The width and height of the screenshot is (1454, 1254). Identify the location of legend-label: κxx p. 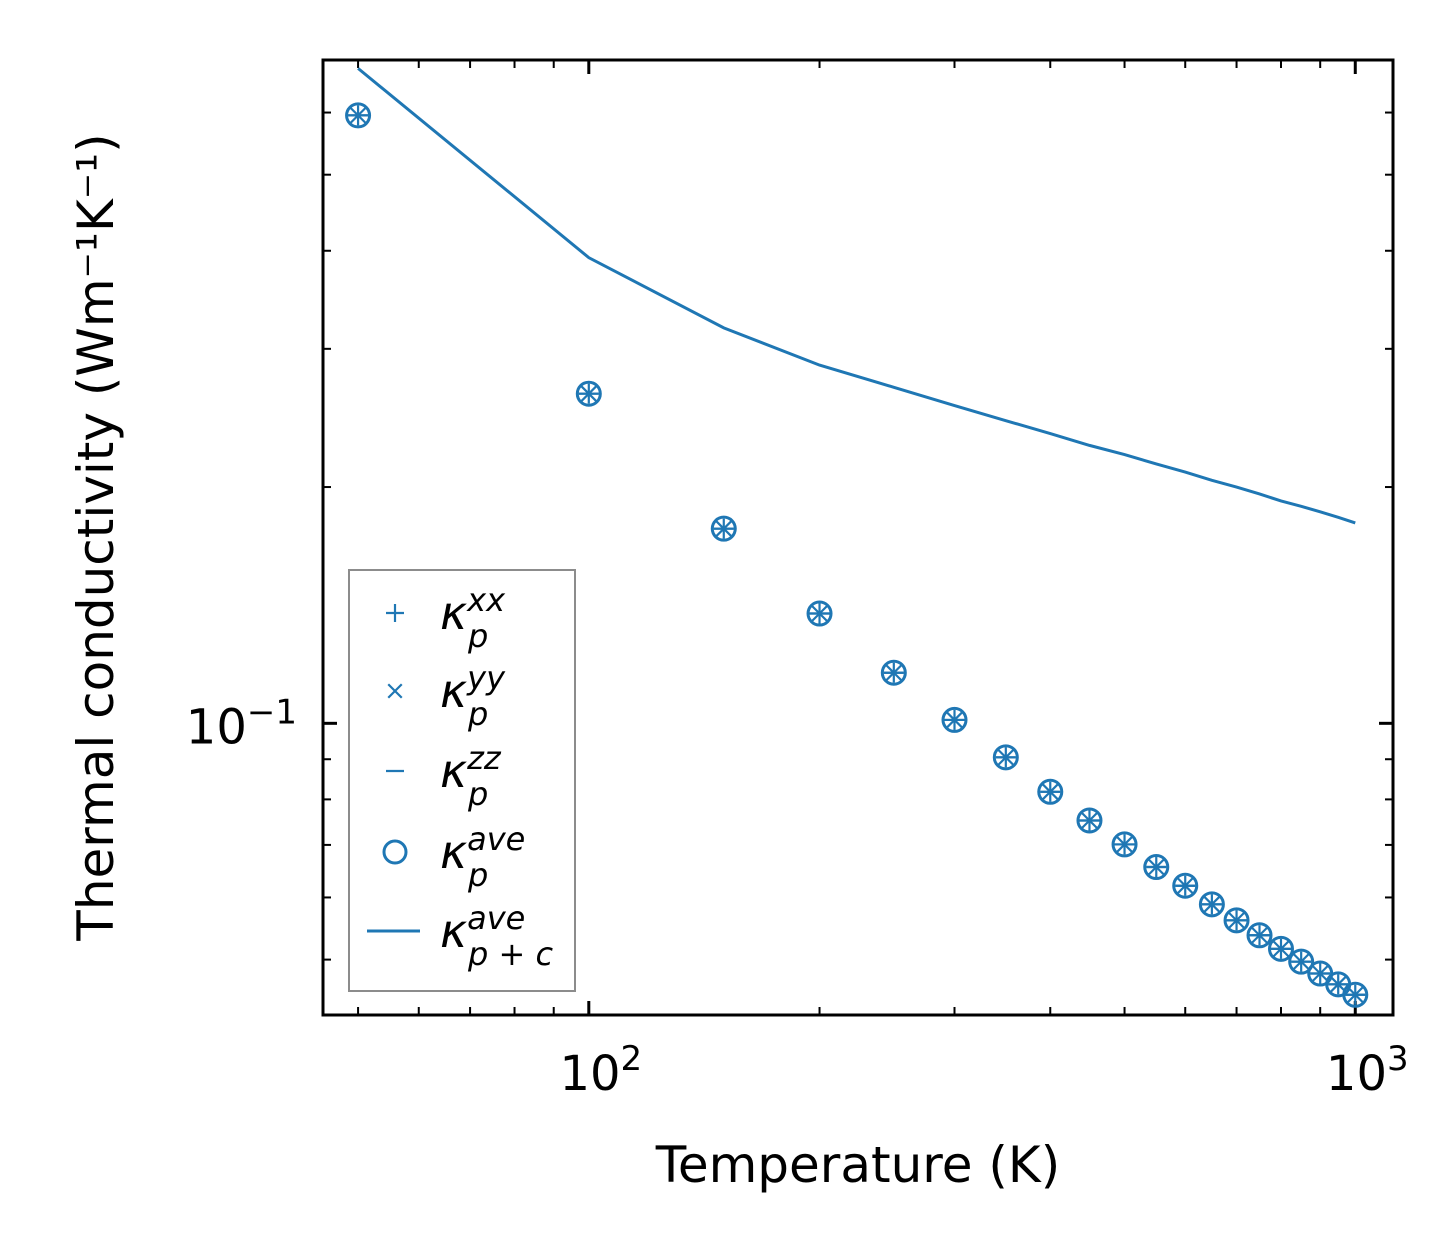
(473, 618).